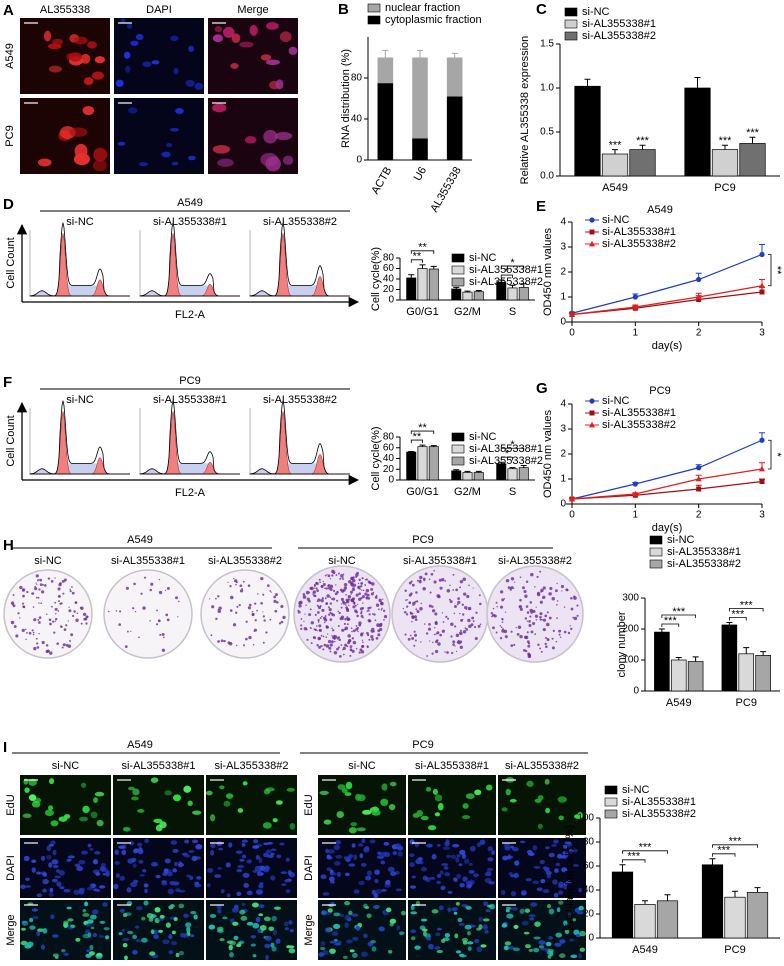 Image resolution: width=784 pixels, height=966 pixels. Describe the element at coordinates (660, 210) in the screenshot. I see `chart-title: A549` at that location.